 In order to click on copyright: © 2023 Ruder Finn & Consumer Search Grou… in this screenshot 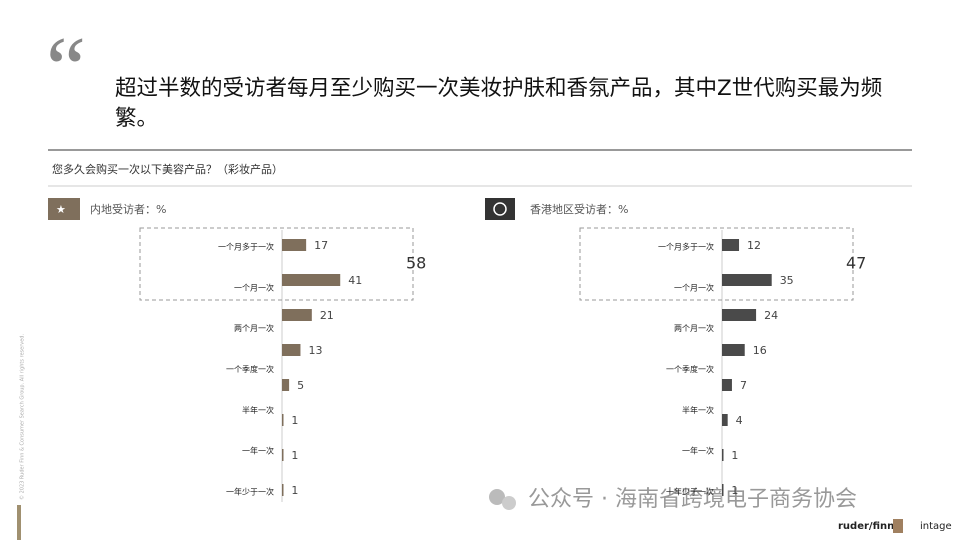, I will do `click(22, 417)`.